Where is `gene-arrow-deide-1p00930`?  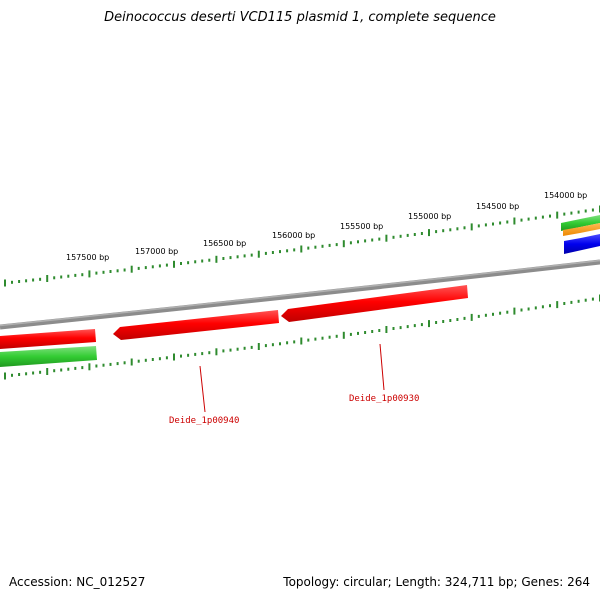 gene-arrow-deide-1p00930 is located at coordinates (374, 303).